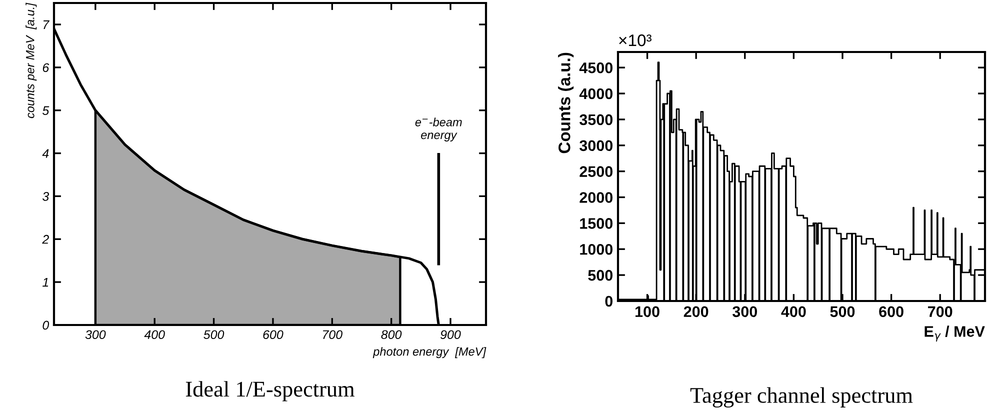 Image resolution: width=987 pixels, height=419 pixels. What do you see at coordinates (46, 110) in the screenshot?
I see `y-tick-label: 5` at bounding box center [46, 110].